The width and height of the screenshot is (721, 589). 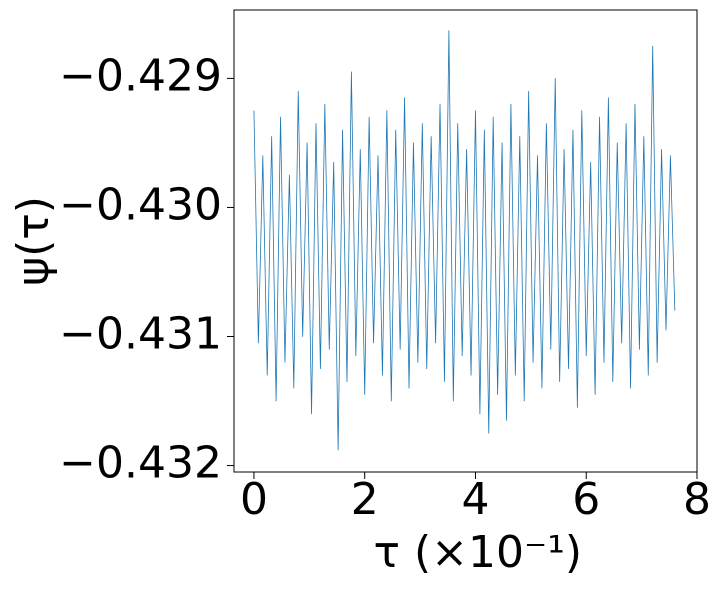 What do you see at coordinates (33, 241) in the screenshot?
I see `y-axis-label: ψ(τ)` at bounding box center [33, 241].